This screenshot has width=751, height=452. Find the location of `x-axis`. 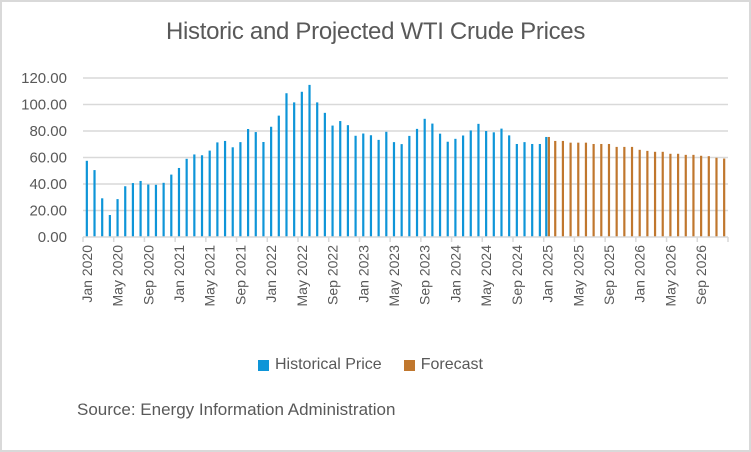

x-axis is located at coordinates (405, 239).